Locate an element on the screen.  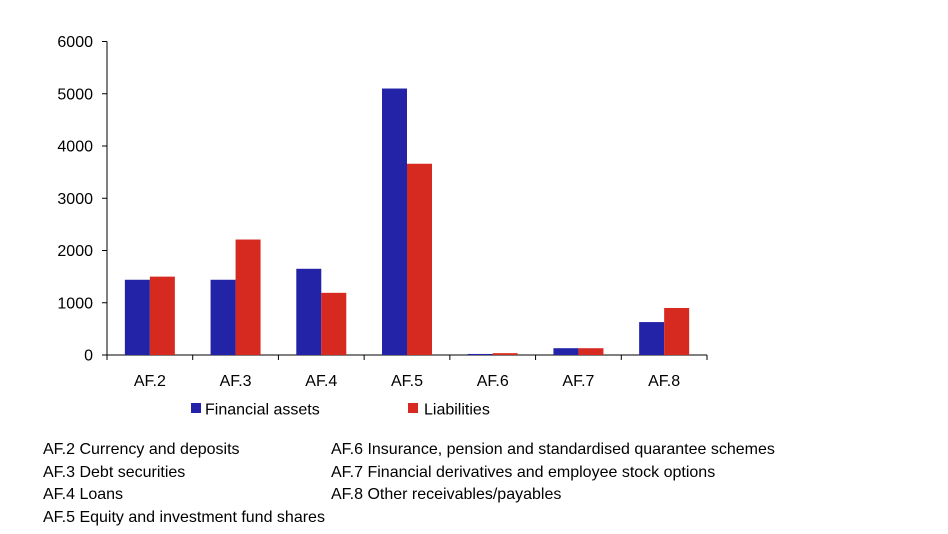
bar-liabilities-af3 is located at coordinates (248, 297).